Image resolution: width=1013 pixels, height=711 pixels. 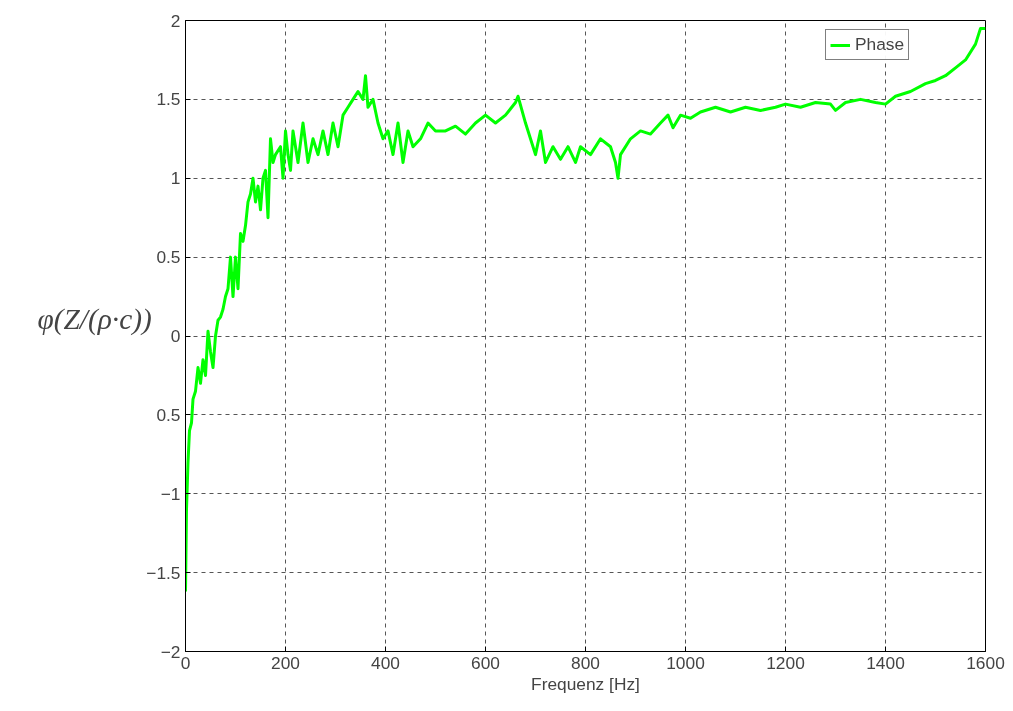 I want to click on x-tick-label: 1400, so click(x=885, y=662).